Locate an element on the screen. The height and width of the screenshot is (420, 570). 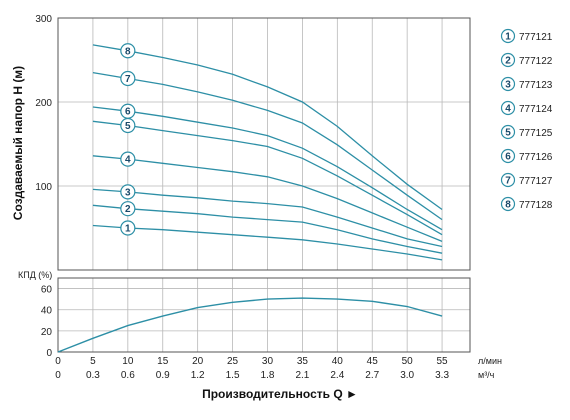
curve-marker-label-1: 1 is located at coordinates (128, 229).